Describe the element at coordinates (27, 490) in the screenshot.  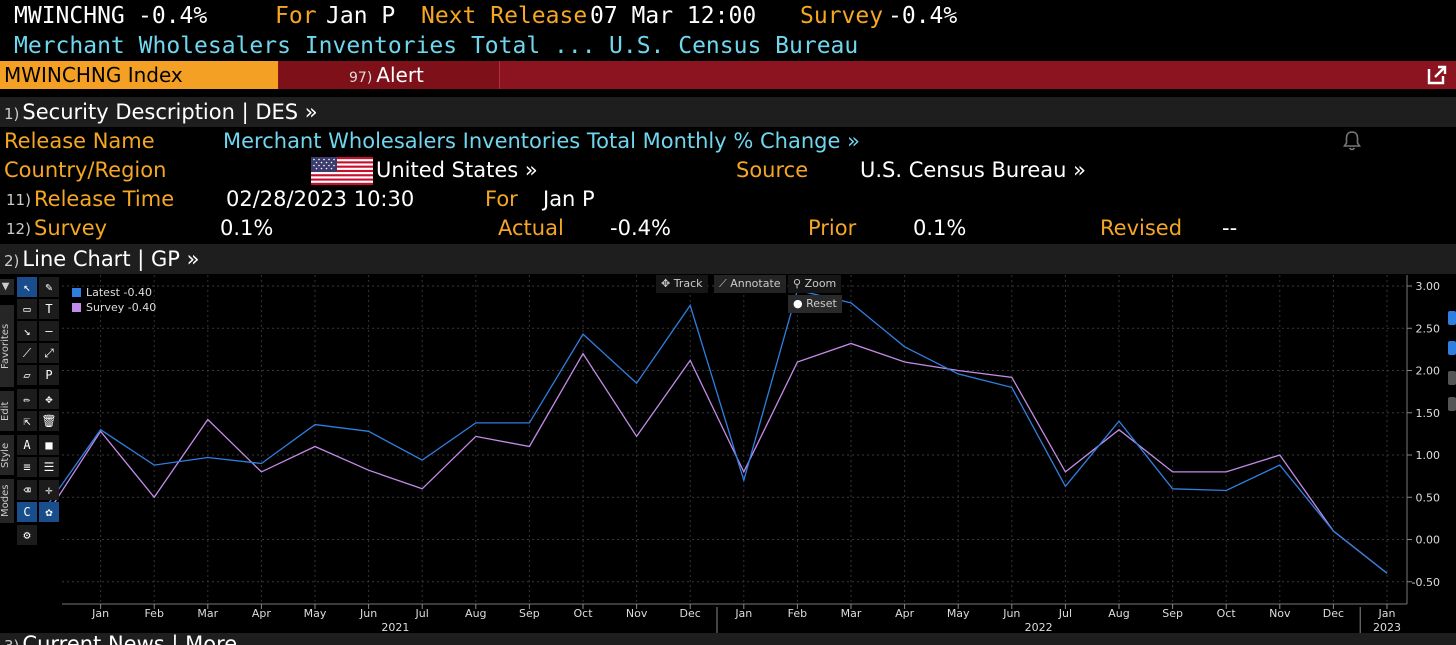
I see `eraser-icon: ⌫` at that location.